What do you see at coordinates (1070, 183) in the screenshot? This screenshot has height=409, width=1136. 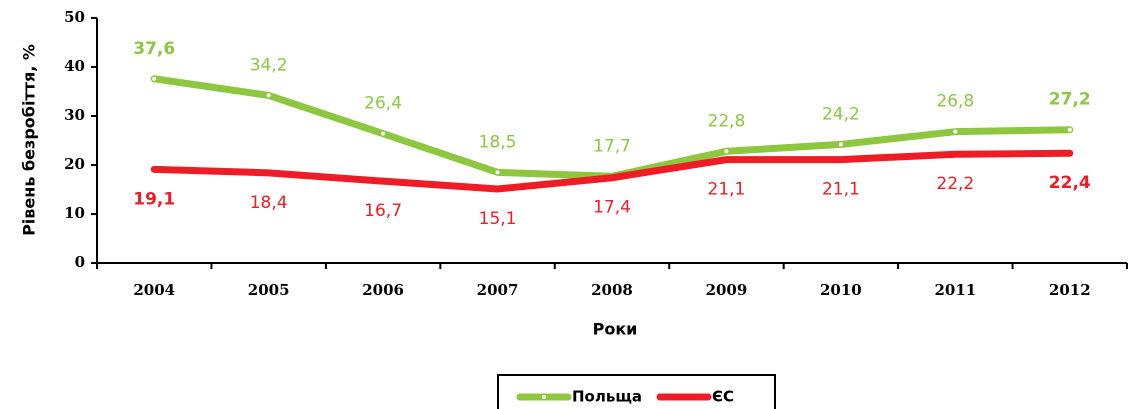 I see `data-label: 22,4` at bounding box center [1070, 183].